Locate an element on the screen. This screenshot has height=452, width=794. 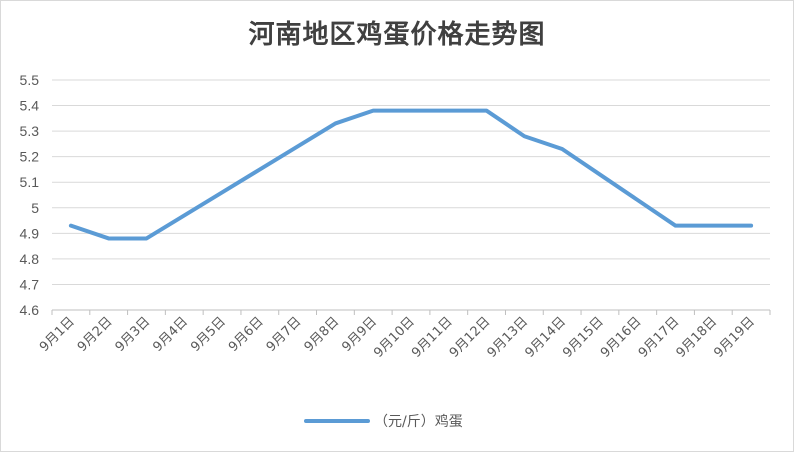
y-tick-label: 5.1 is located at coordinates (30, 182).